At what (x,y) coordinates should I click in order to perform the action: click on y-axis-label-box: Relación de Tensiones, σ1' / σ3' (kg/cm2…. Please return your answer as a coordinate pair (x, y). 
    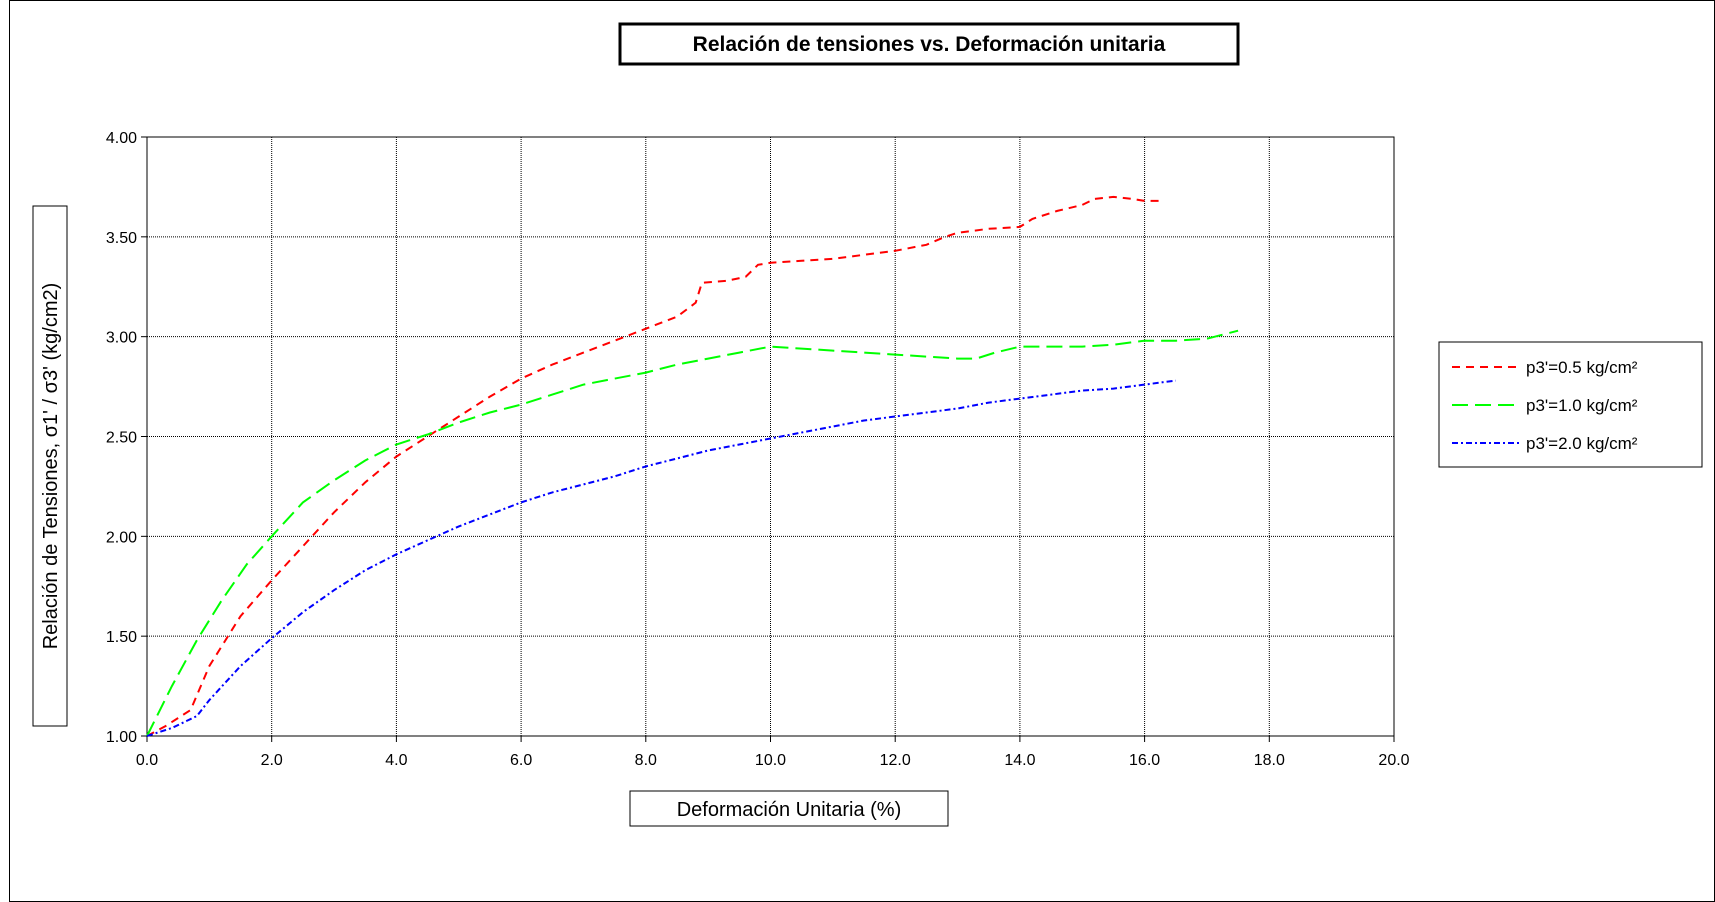
    Looking at the image, I should click on (50, 466).